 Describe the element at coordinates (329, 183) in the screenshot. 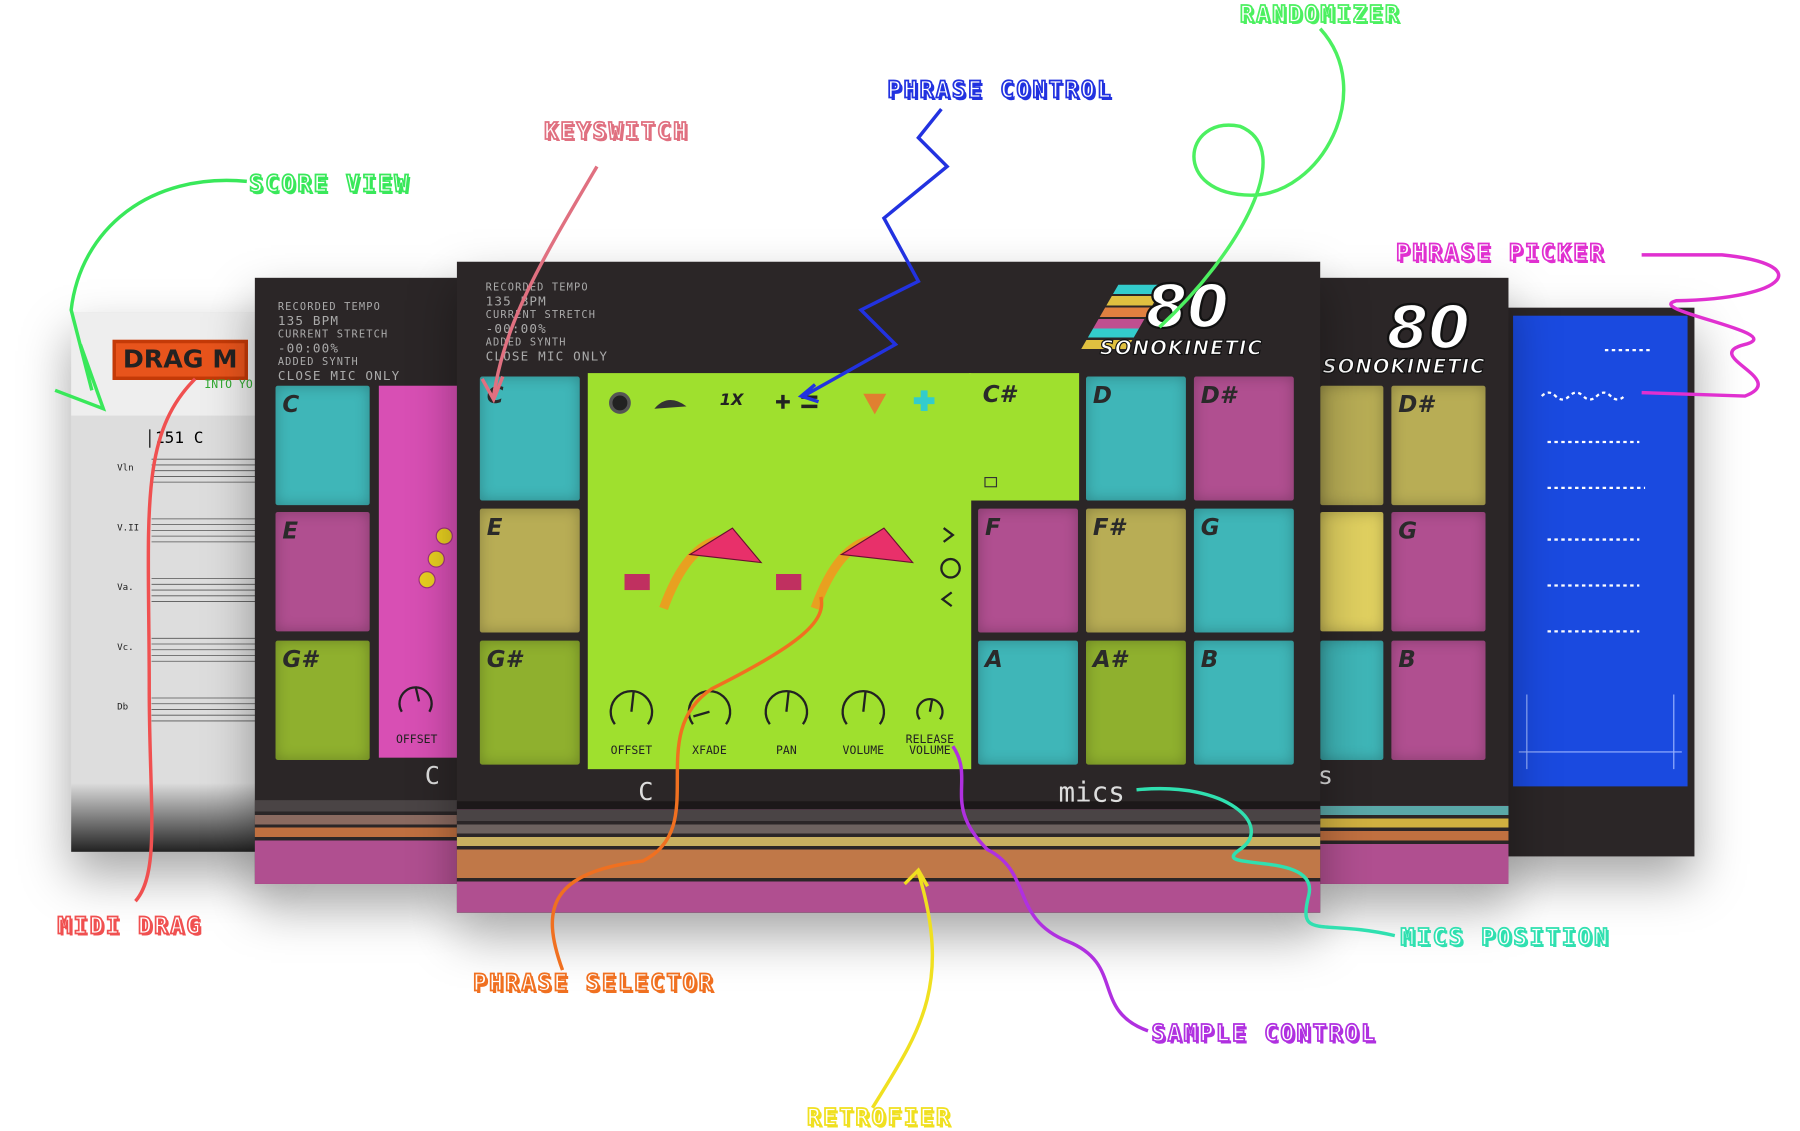

I see `annotation: SCORE VIEW` at that location.